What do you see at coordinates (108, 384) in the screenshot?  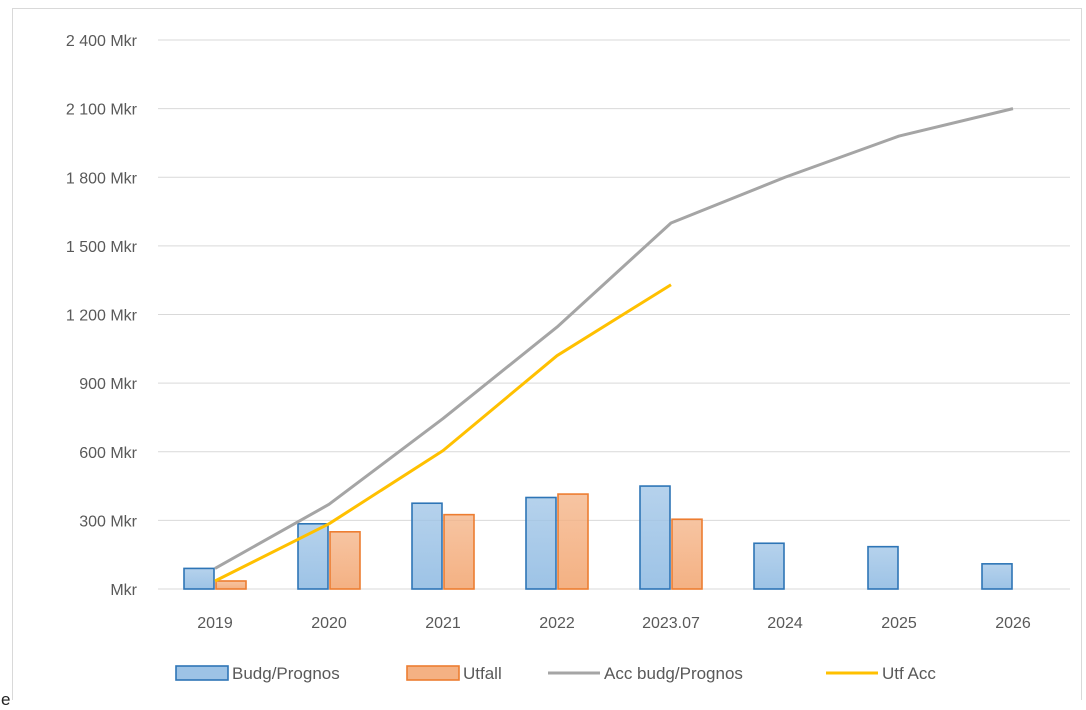 I see `y-tick-label: 900 Mkr` at bounding box center [108, 384].